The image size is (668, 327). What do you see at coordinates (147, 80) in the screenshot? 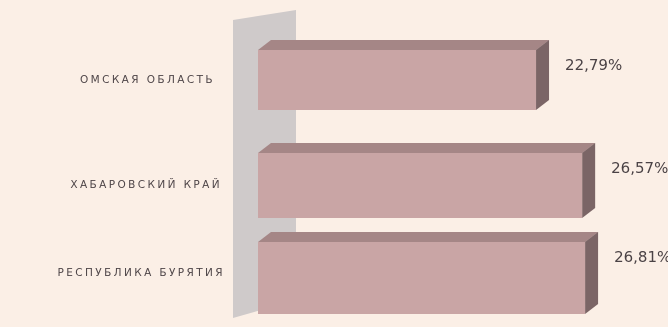
I see `category-label: ОМСКАЯ ОБЛАСТЬ` at bounding box center [147, 80].